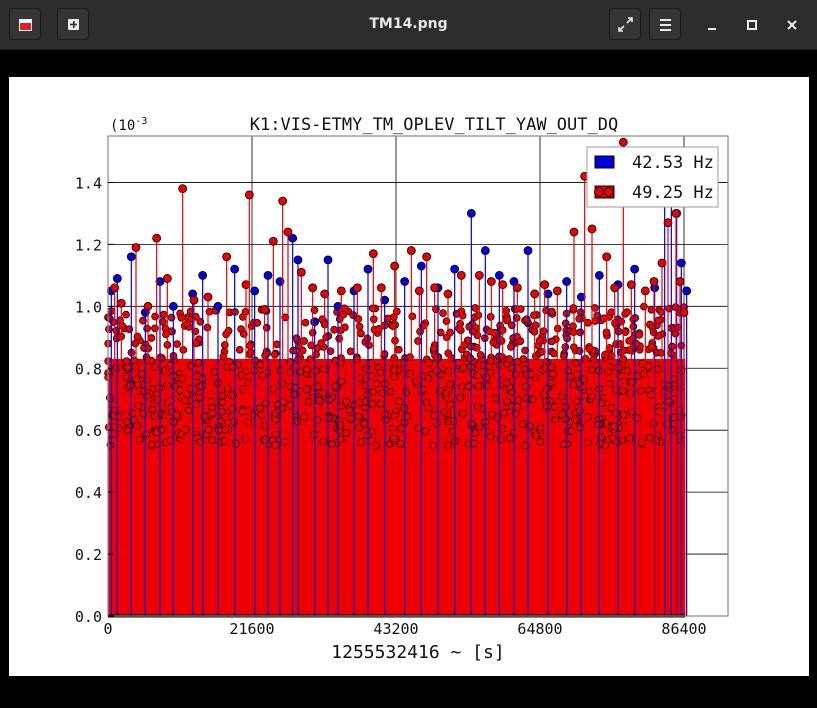 This screenshot has width=817, height=708. I want to click on maximize-button, so click(752, 25).